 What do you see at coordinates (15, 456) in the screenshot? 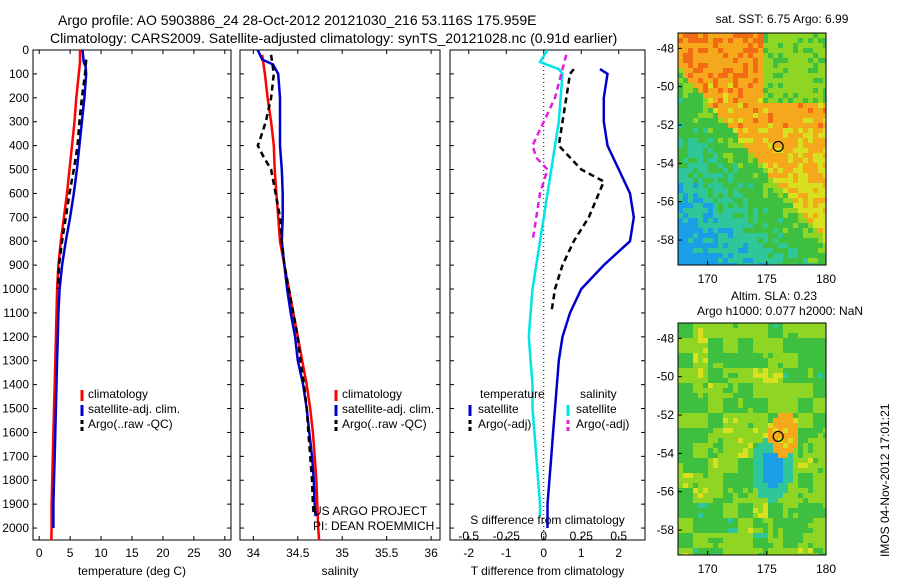
I see `y-tick-label: 1700` at bounding box center [15, 456].